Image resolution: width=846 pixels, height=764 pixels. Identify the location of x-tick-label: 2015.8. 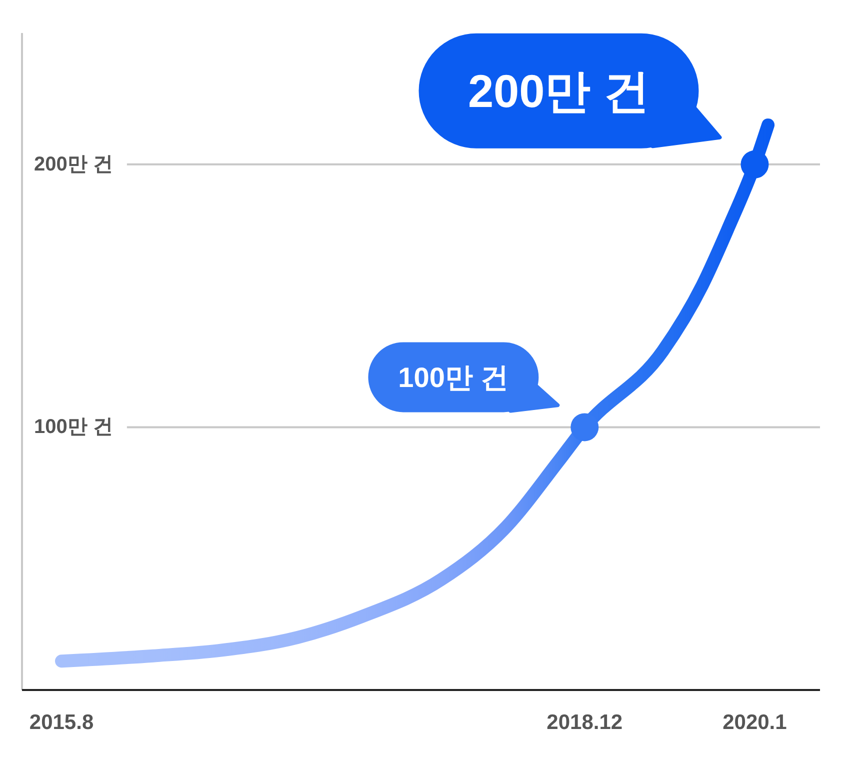
(61, 722).